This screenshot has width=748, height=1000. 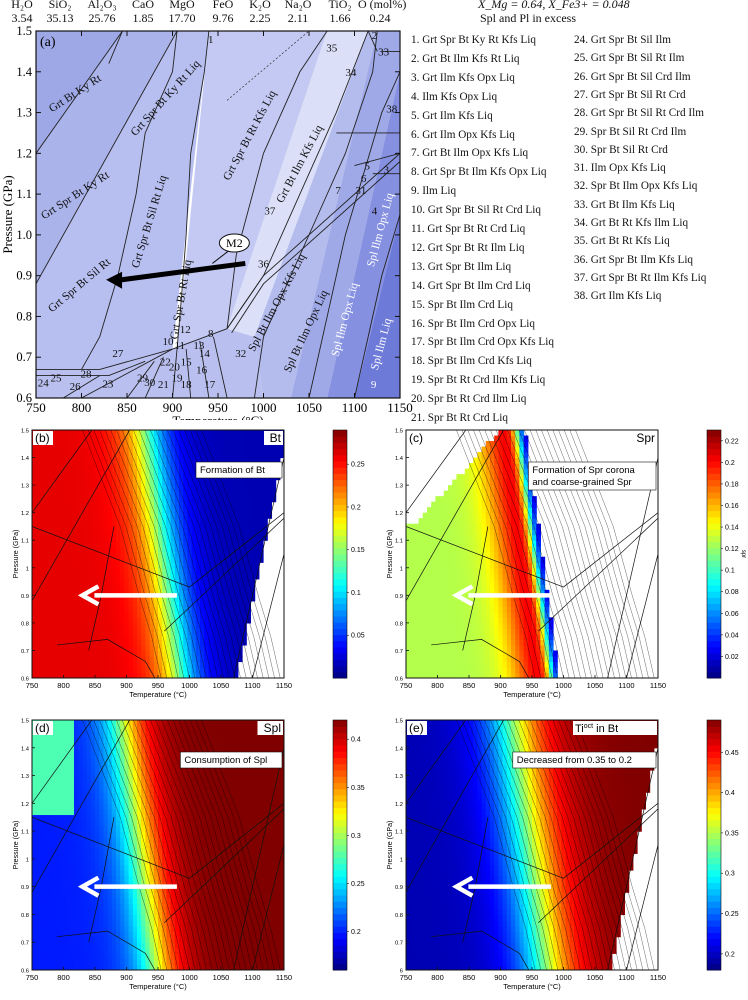 What do you see at coordinates (114, 280) in the screenshot?
I see `pt-path-arrow-head` at bounding box center [114, 280].